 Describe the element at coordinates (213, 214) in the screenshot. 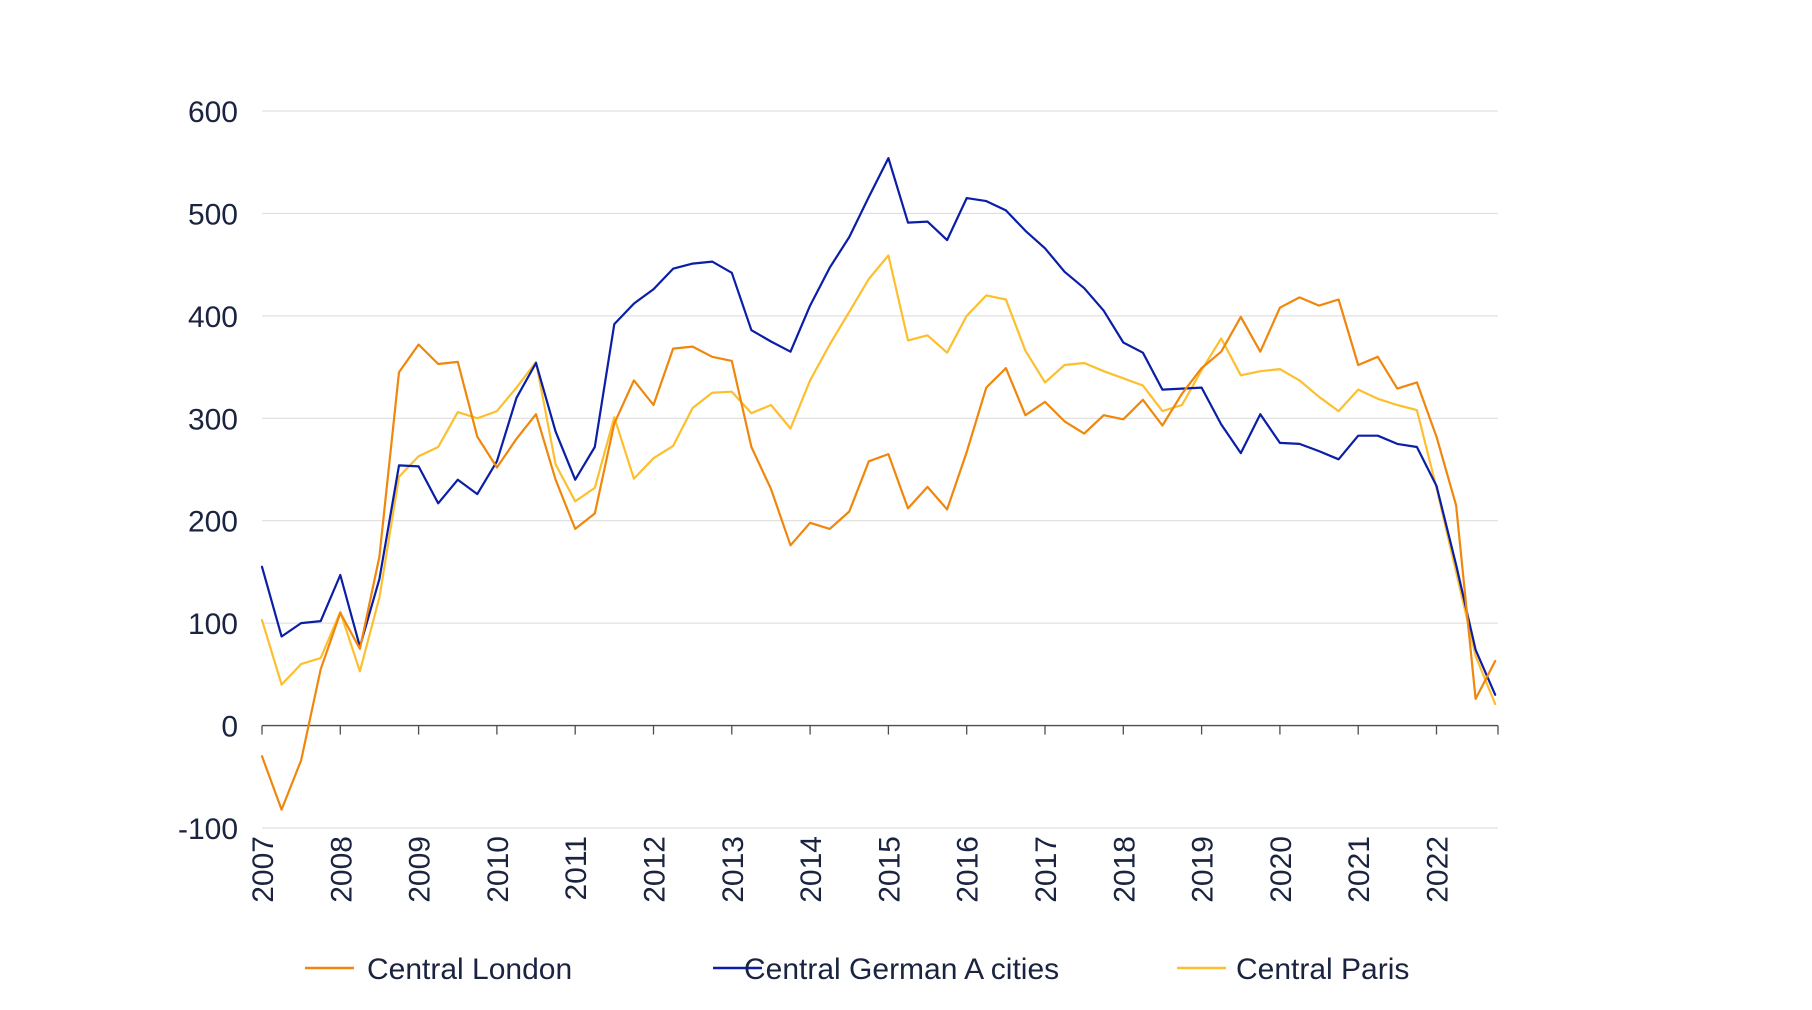

I see `y-tick-label: 500` at that location.